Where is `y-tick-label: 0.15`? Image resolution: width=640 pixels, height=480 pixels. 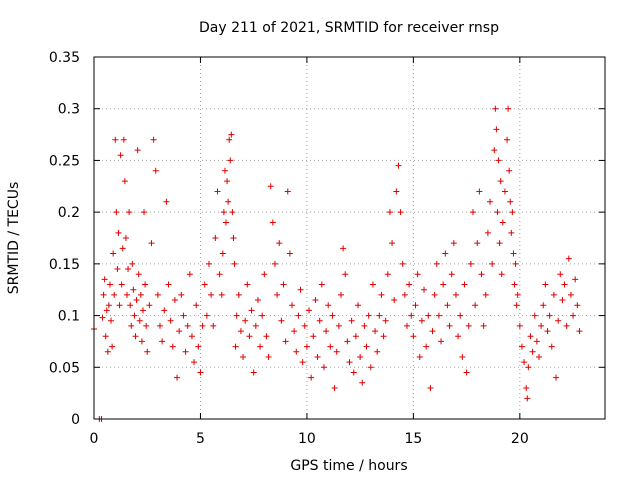 y-tick-label: 0.15 is located at coordinates (64, 265).